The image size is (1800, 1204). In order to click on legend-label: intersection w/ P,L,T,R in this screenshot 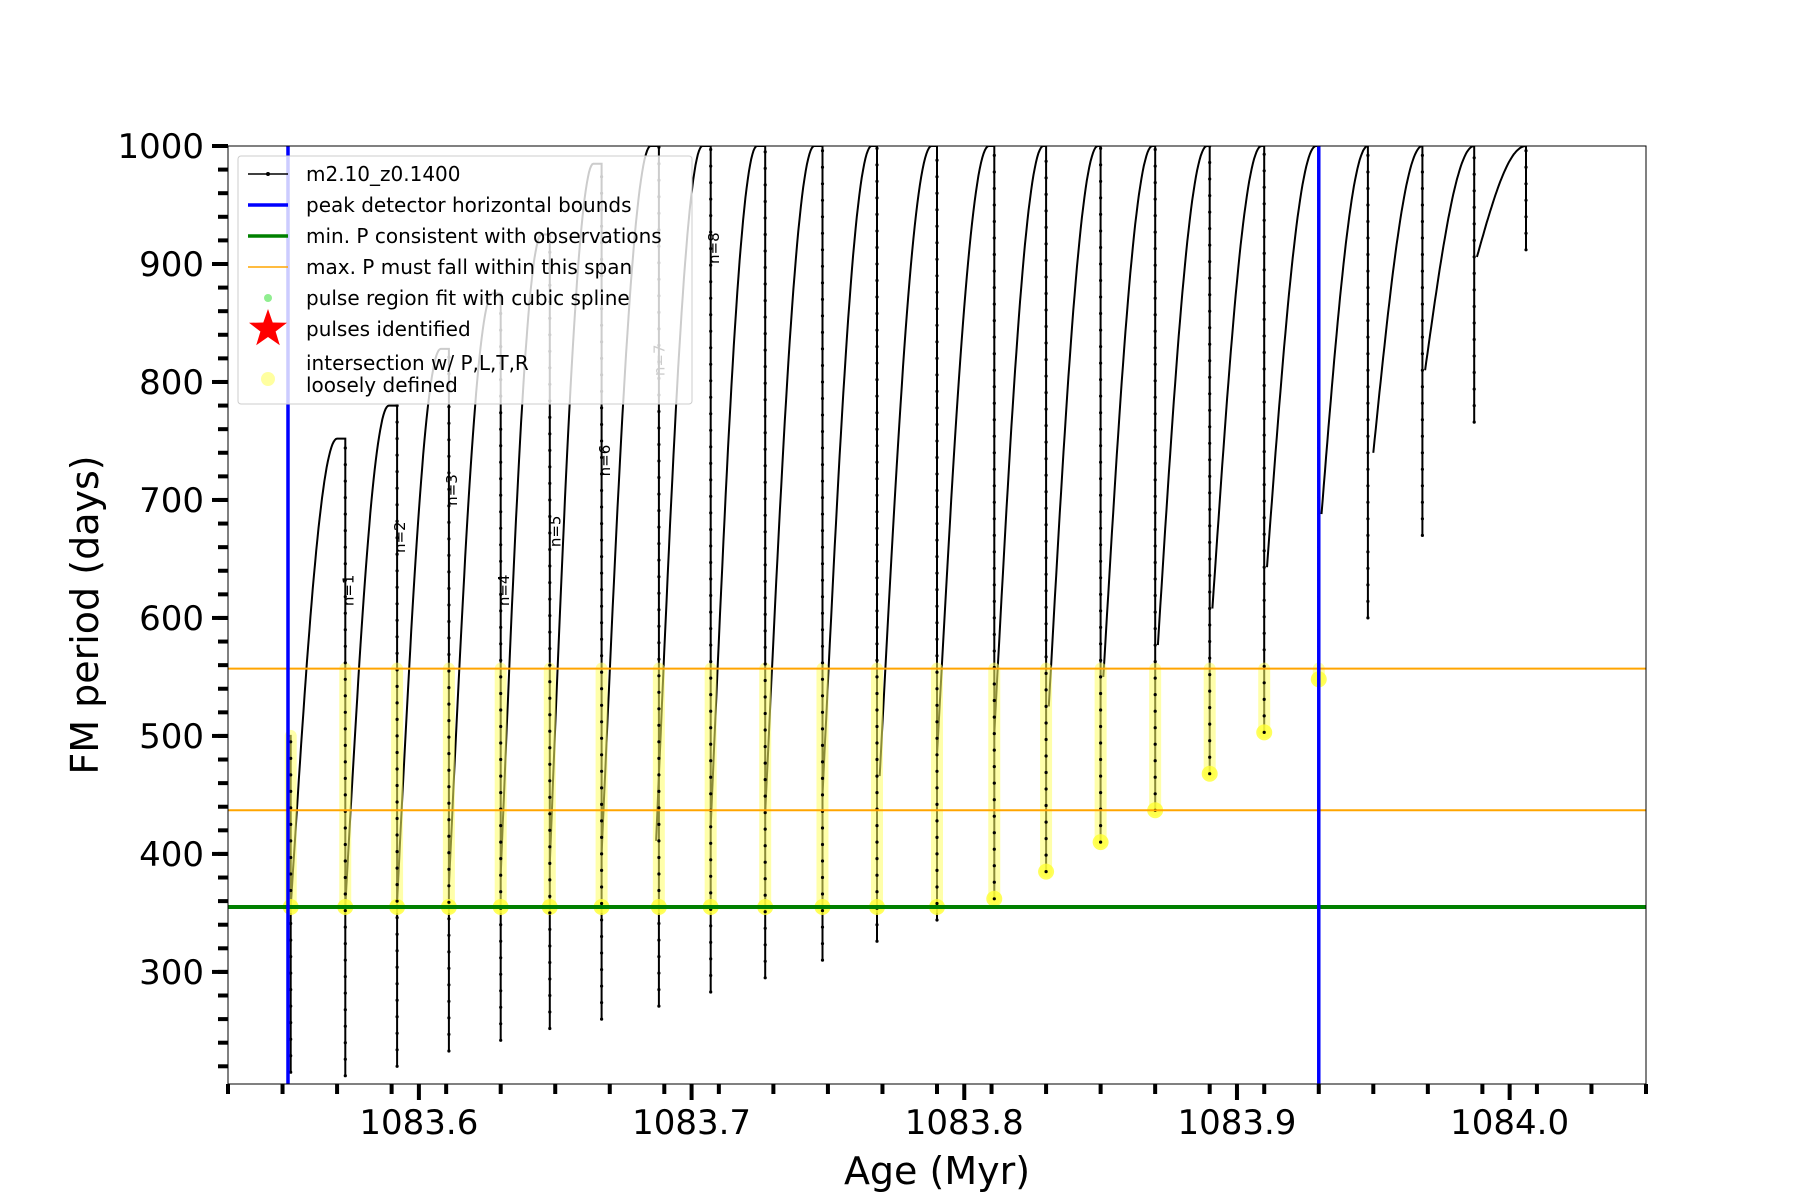, I will do `click(417, 363)`.